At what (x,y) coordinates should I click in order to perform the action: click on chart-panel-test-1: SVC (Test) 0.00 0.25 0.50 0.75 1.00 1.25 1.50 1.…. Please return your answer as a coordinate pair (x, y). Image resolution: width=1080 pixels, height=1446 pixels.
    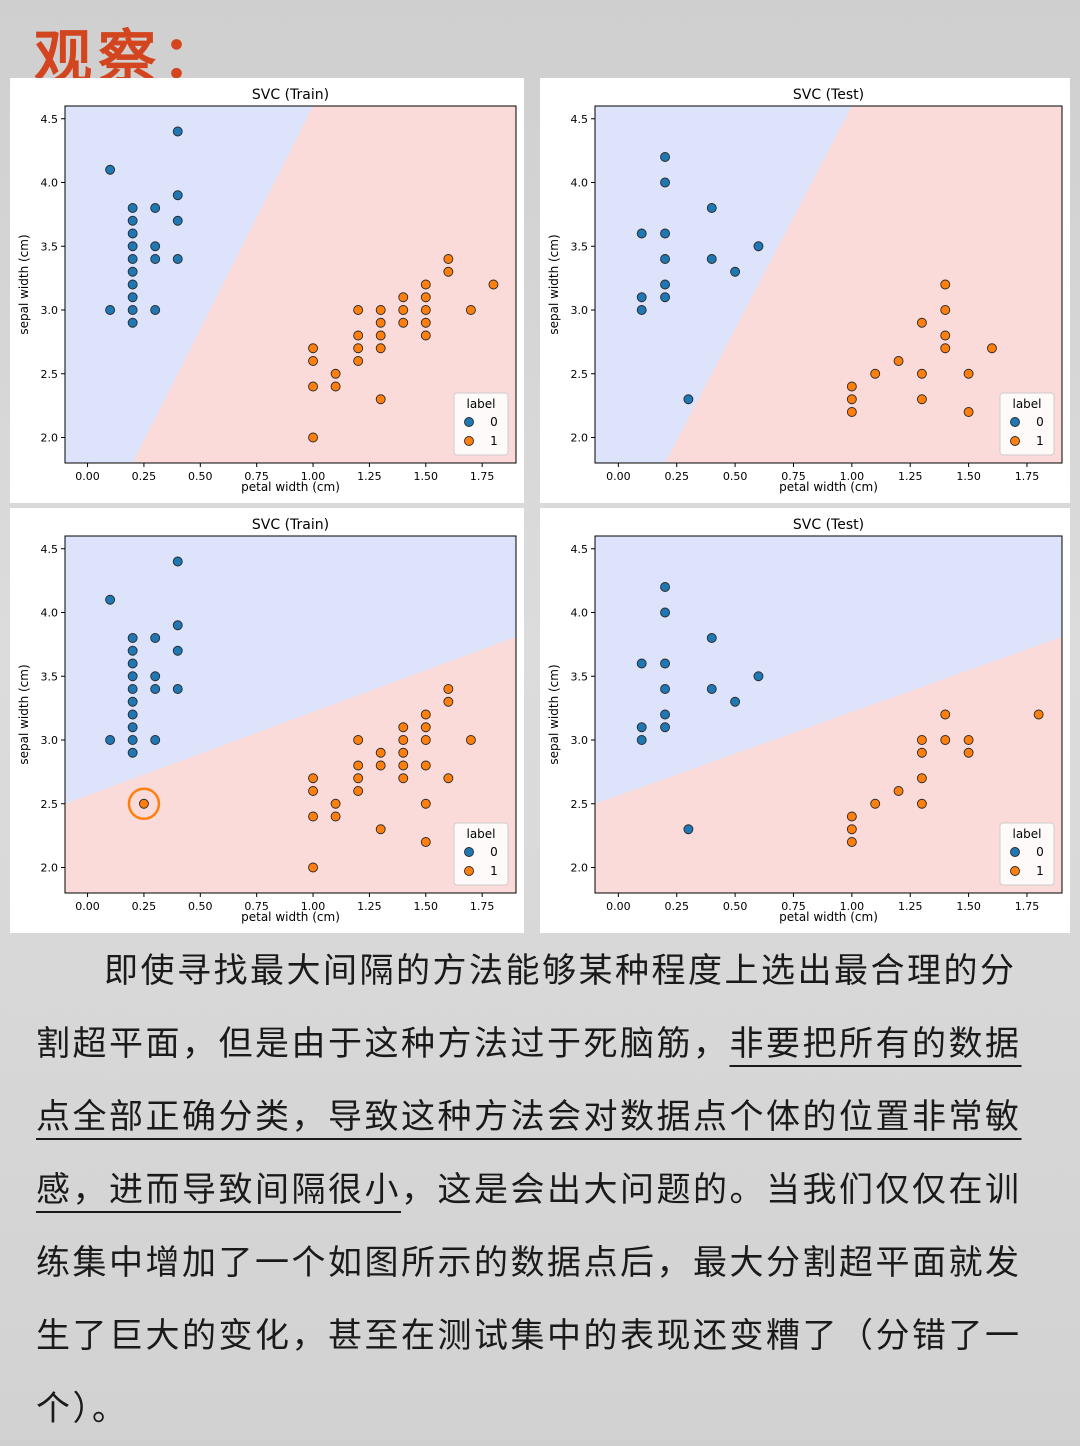
    Looking at the image, I should click on (805, 290).